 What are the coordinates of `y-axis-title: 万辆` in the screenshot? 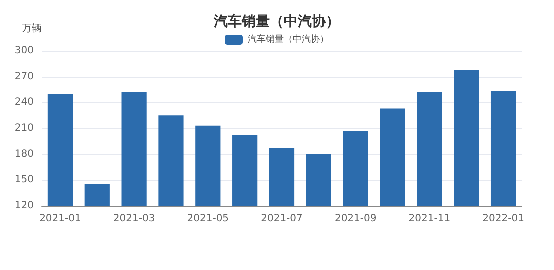 It's located at (32, 28).